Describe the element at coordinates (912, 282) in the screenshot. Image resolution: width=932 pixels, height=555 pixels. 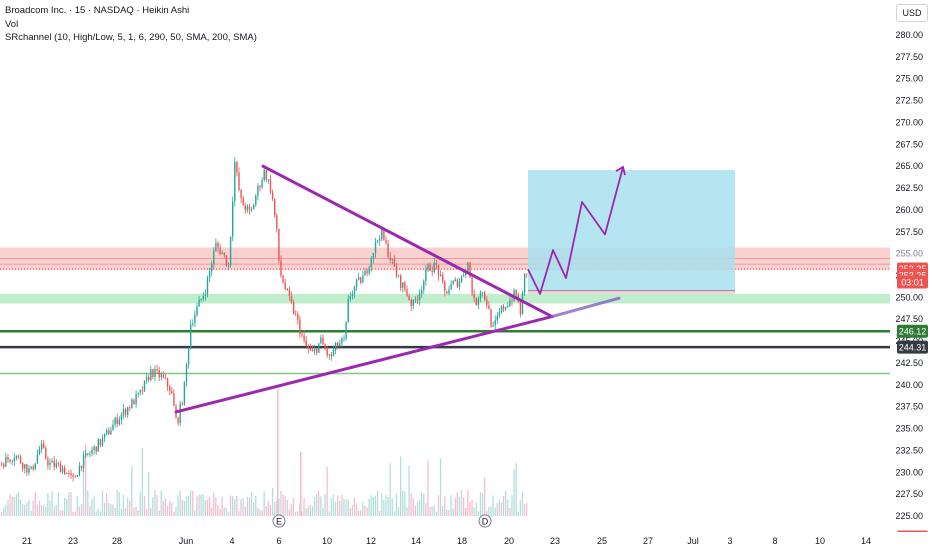
I see `price-label: 03:01` at that location.